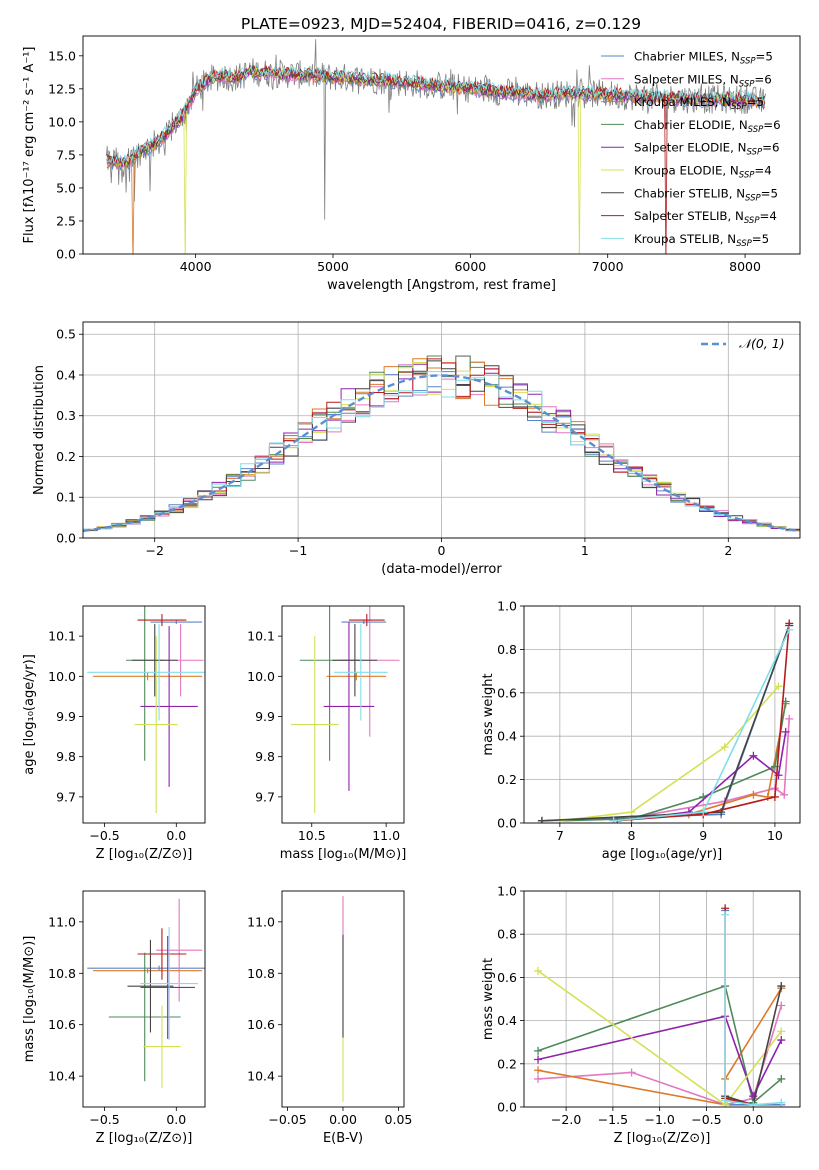  I want to click on normal-curve, so click(441, 453).